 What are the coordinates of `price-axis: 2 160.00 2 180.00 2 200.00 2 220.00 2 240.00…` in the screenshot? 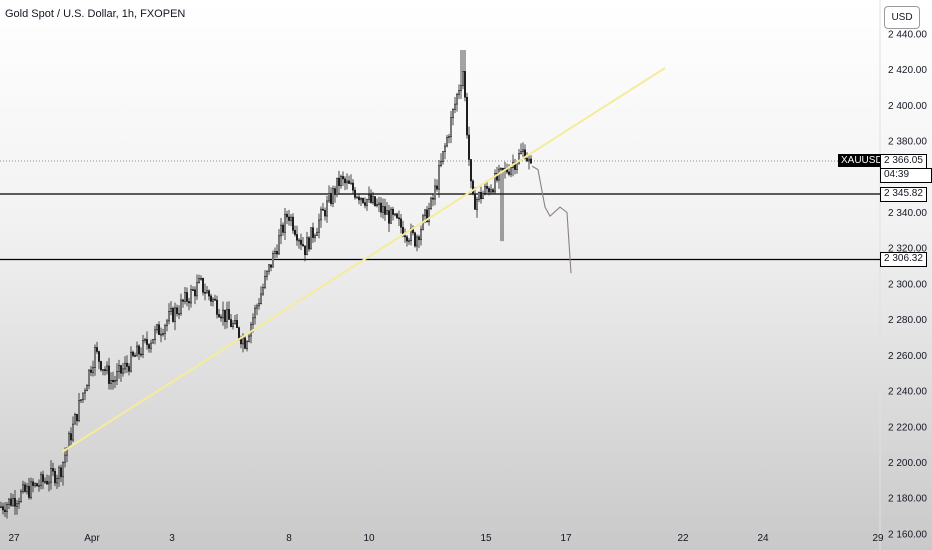 It's located at (907, 284).